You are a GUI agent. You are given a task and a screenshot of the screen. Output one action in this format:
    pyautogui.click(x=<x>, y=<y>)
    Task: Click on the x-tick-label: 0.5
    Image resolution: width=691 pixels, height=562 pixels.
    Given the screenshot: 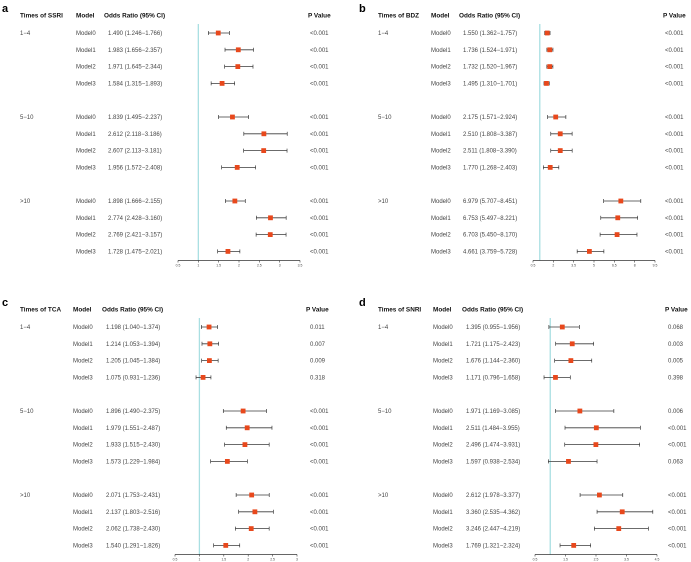 What is the action you would take?
    pyautogui.click(x=533, y=266)
    